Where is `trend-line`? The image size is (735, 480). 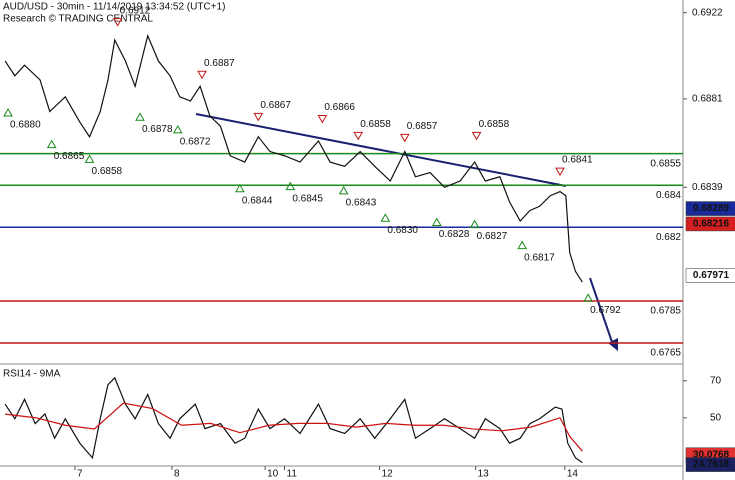 trend-line is located at coordinates (381, 150).